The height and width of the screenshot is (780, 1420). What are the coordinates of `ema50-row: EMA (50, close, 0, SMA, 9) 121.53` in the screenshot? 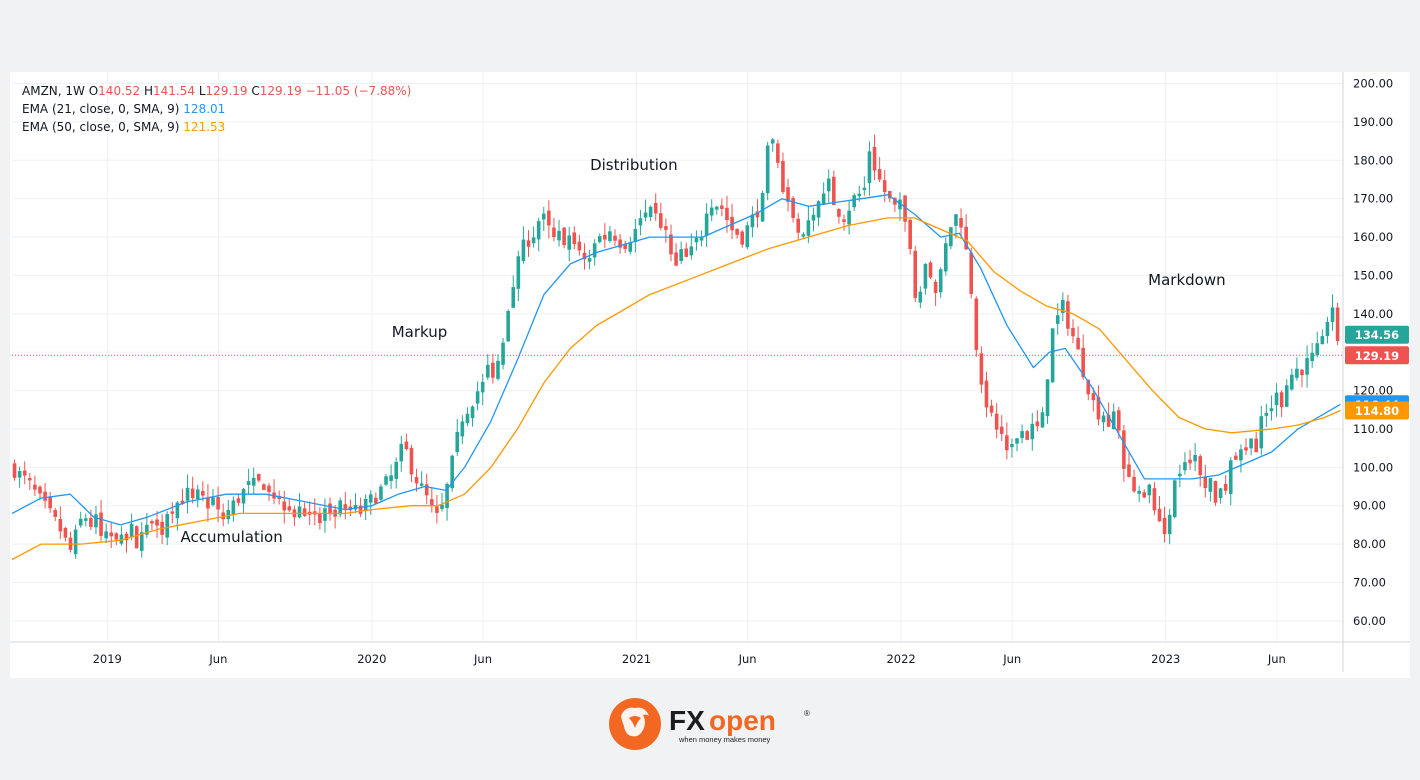 It's located at (216, 127).